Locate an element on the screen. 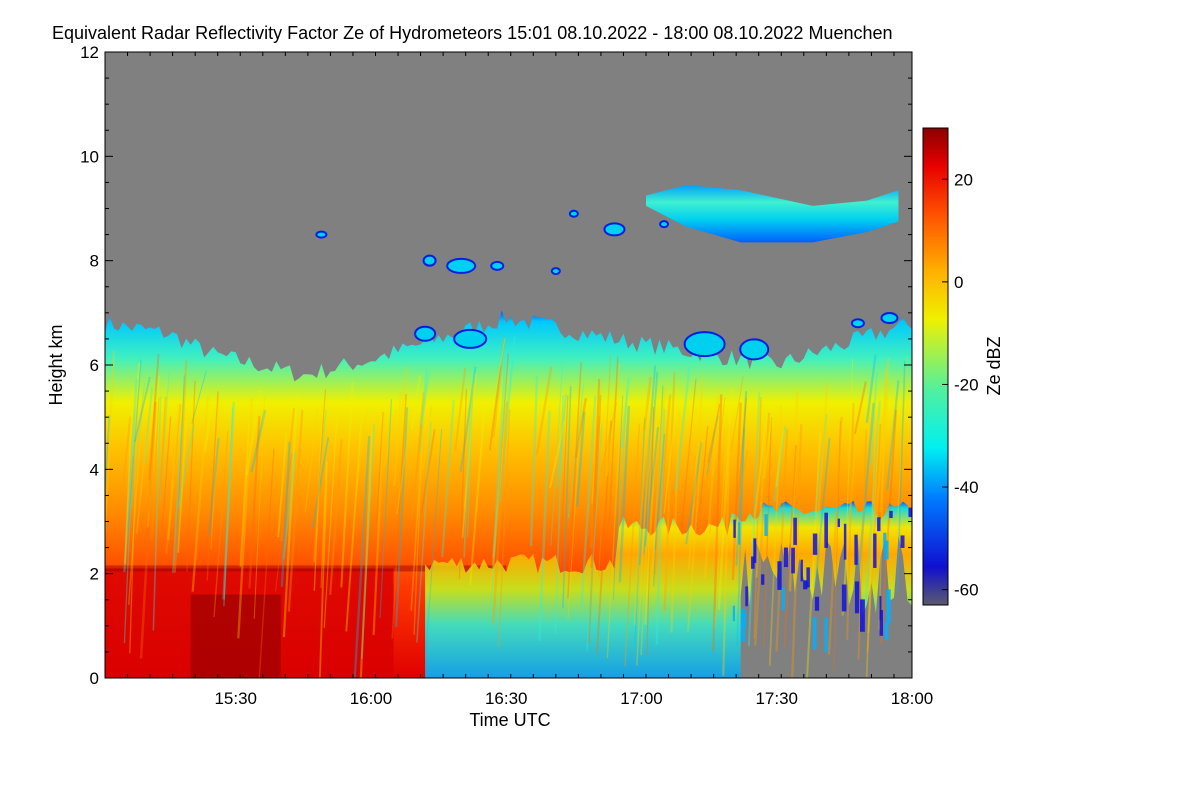 This screenshot has height=800, width=1200. echo-gap is located at coordinates (826, 607).